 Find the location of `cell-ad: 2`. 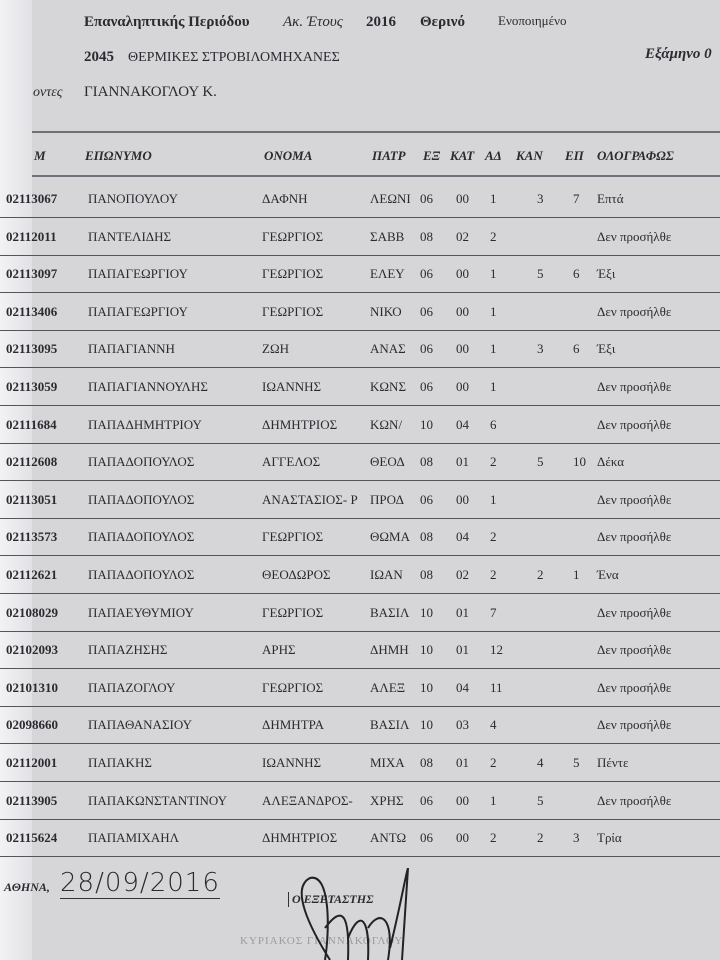

cell-ad: 2 is located at coordinates (493, 574).